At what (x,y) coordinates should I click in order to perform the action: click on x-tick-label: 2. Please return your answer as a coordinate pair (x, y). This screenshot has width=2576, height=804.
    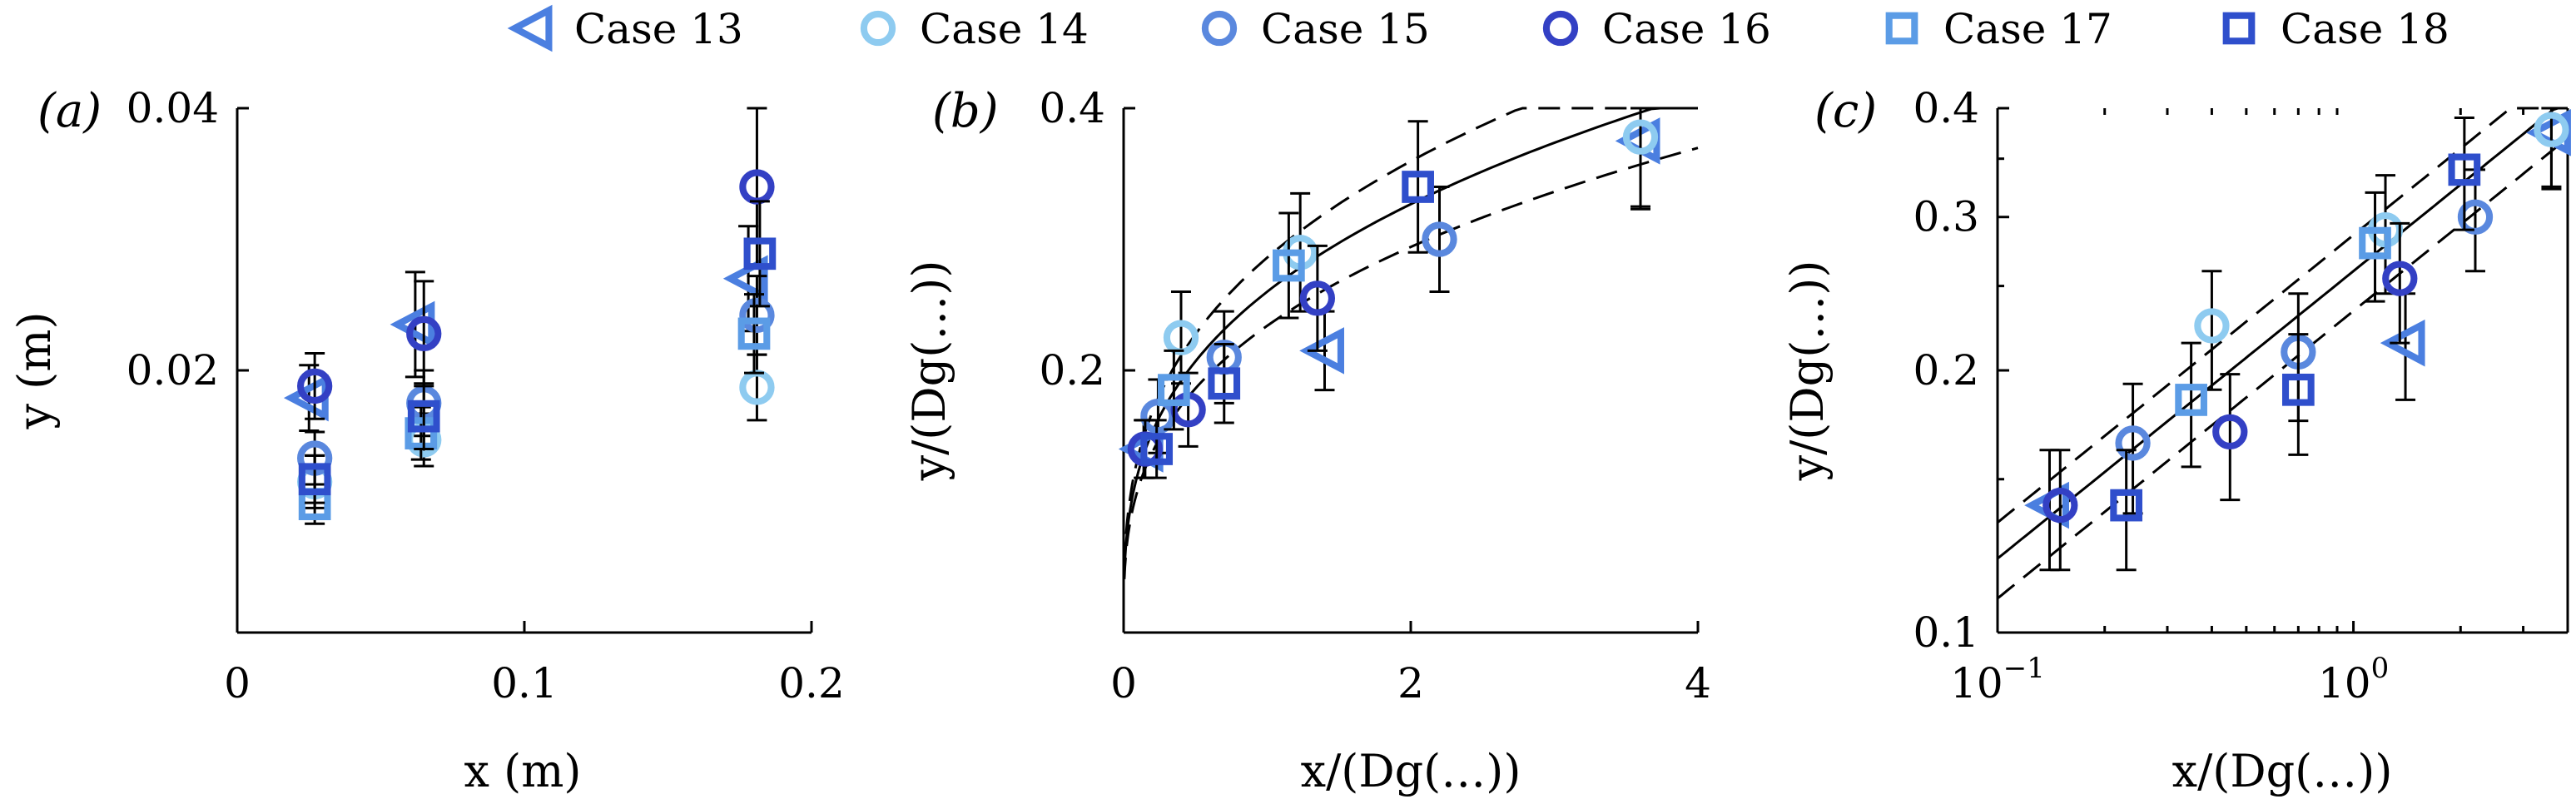
    Looking at the image, I should click on (1410, 683).